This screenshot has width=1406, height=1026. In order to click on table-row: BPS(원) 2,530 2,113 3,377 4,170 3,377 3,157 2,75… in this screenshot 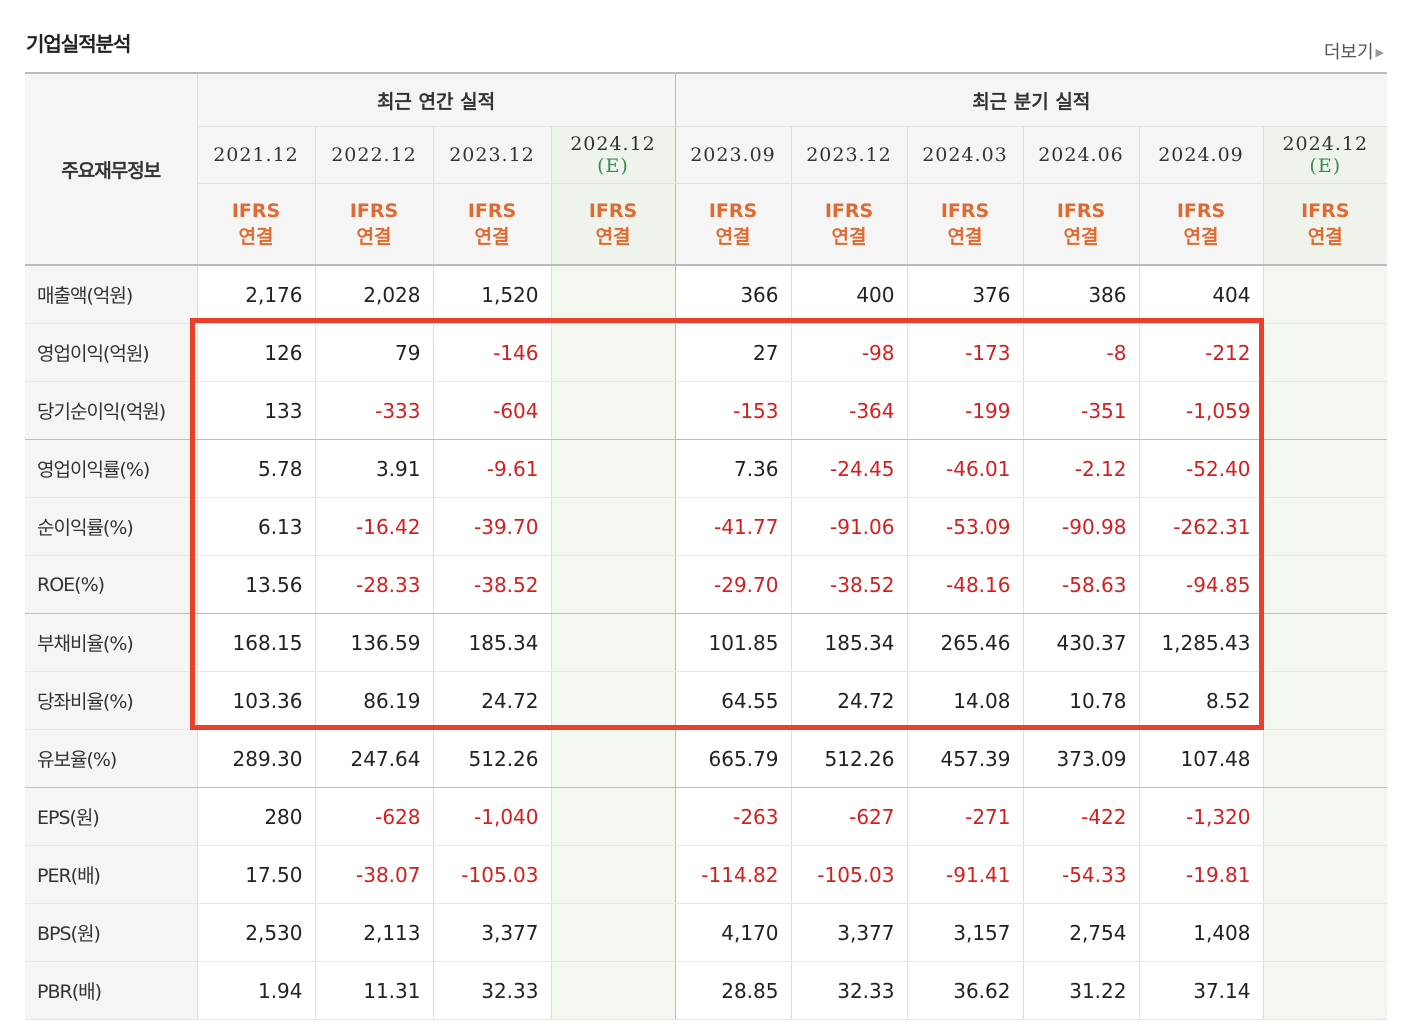, I will do `click(706, 932)`.